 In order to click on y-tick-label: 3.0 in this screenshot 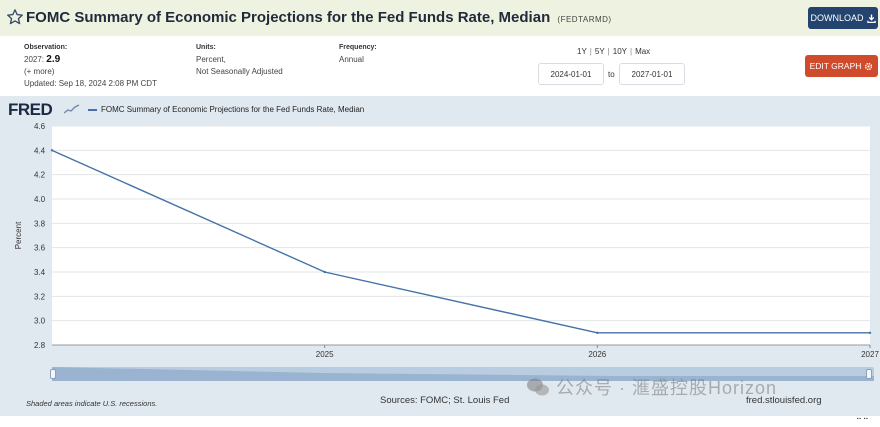, I will do `click(40, 321)`.